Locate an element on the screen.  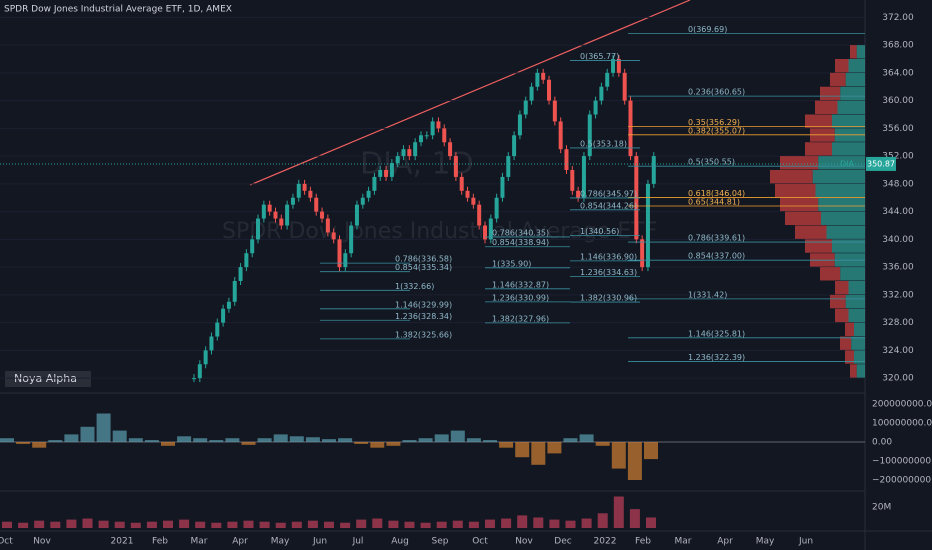
fib-label: 1.236(322.39) is located at coordinates (716, 357).